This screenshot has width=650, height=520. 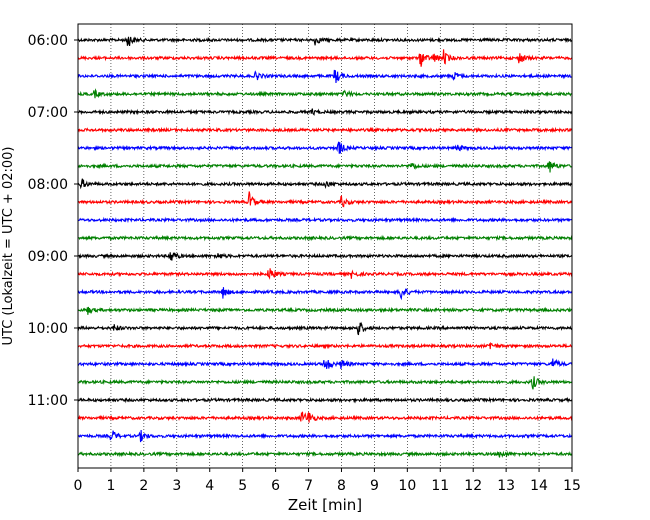 What do you see at coordinates (572, 486) in the screenshot?
I see `x-tick-label: 15` at bounding box center [572, 486].